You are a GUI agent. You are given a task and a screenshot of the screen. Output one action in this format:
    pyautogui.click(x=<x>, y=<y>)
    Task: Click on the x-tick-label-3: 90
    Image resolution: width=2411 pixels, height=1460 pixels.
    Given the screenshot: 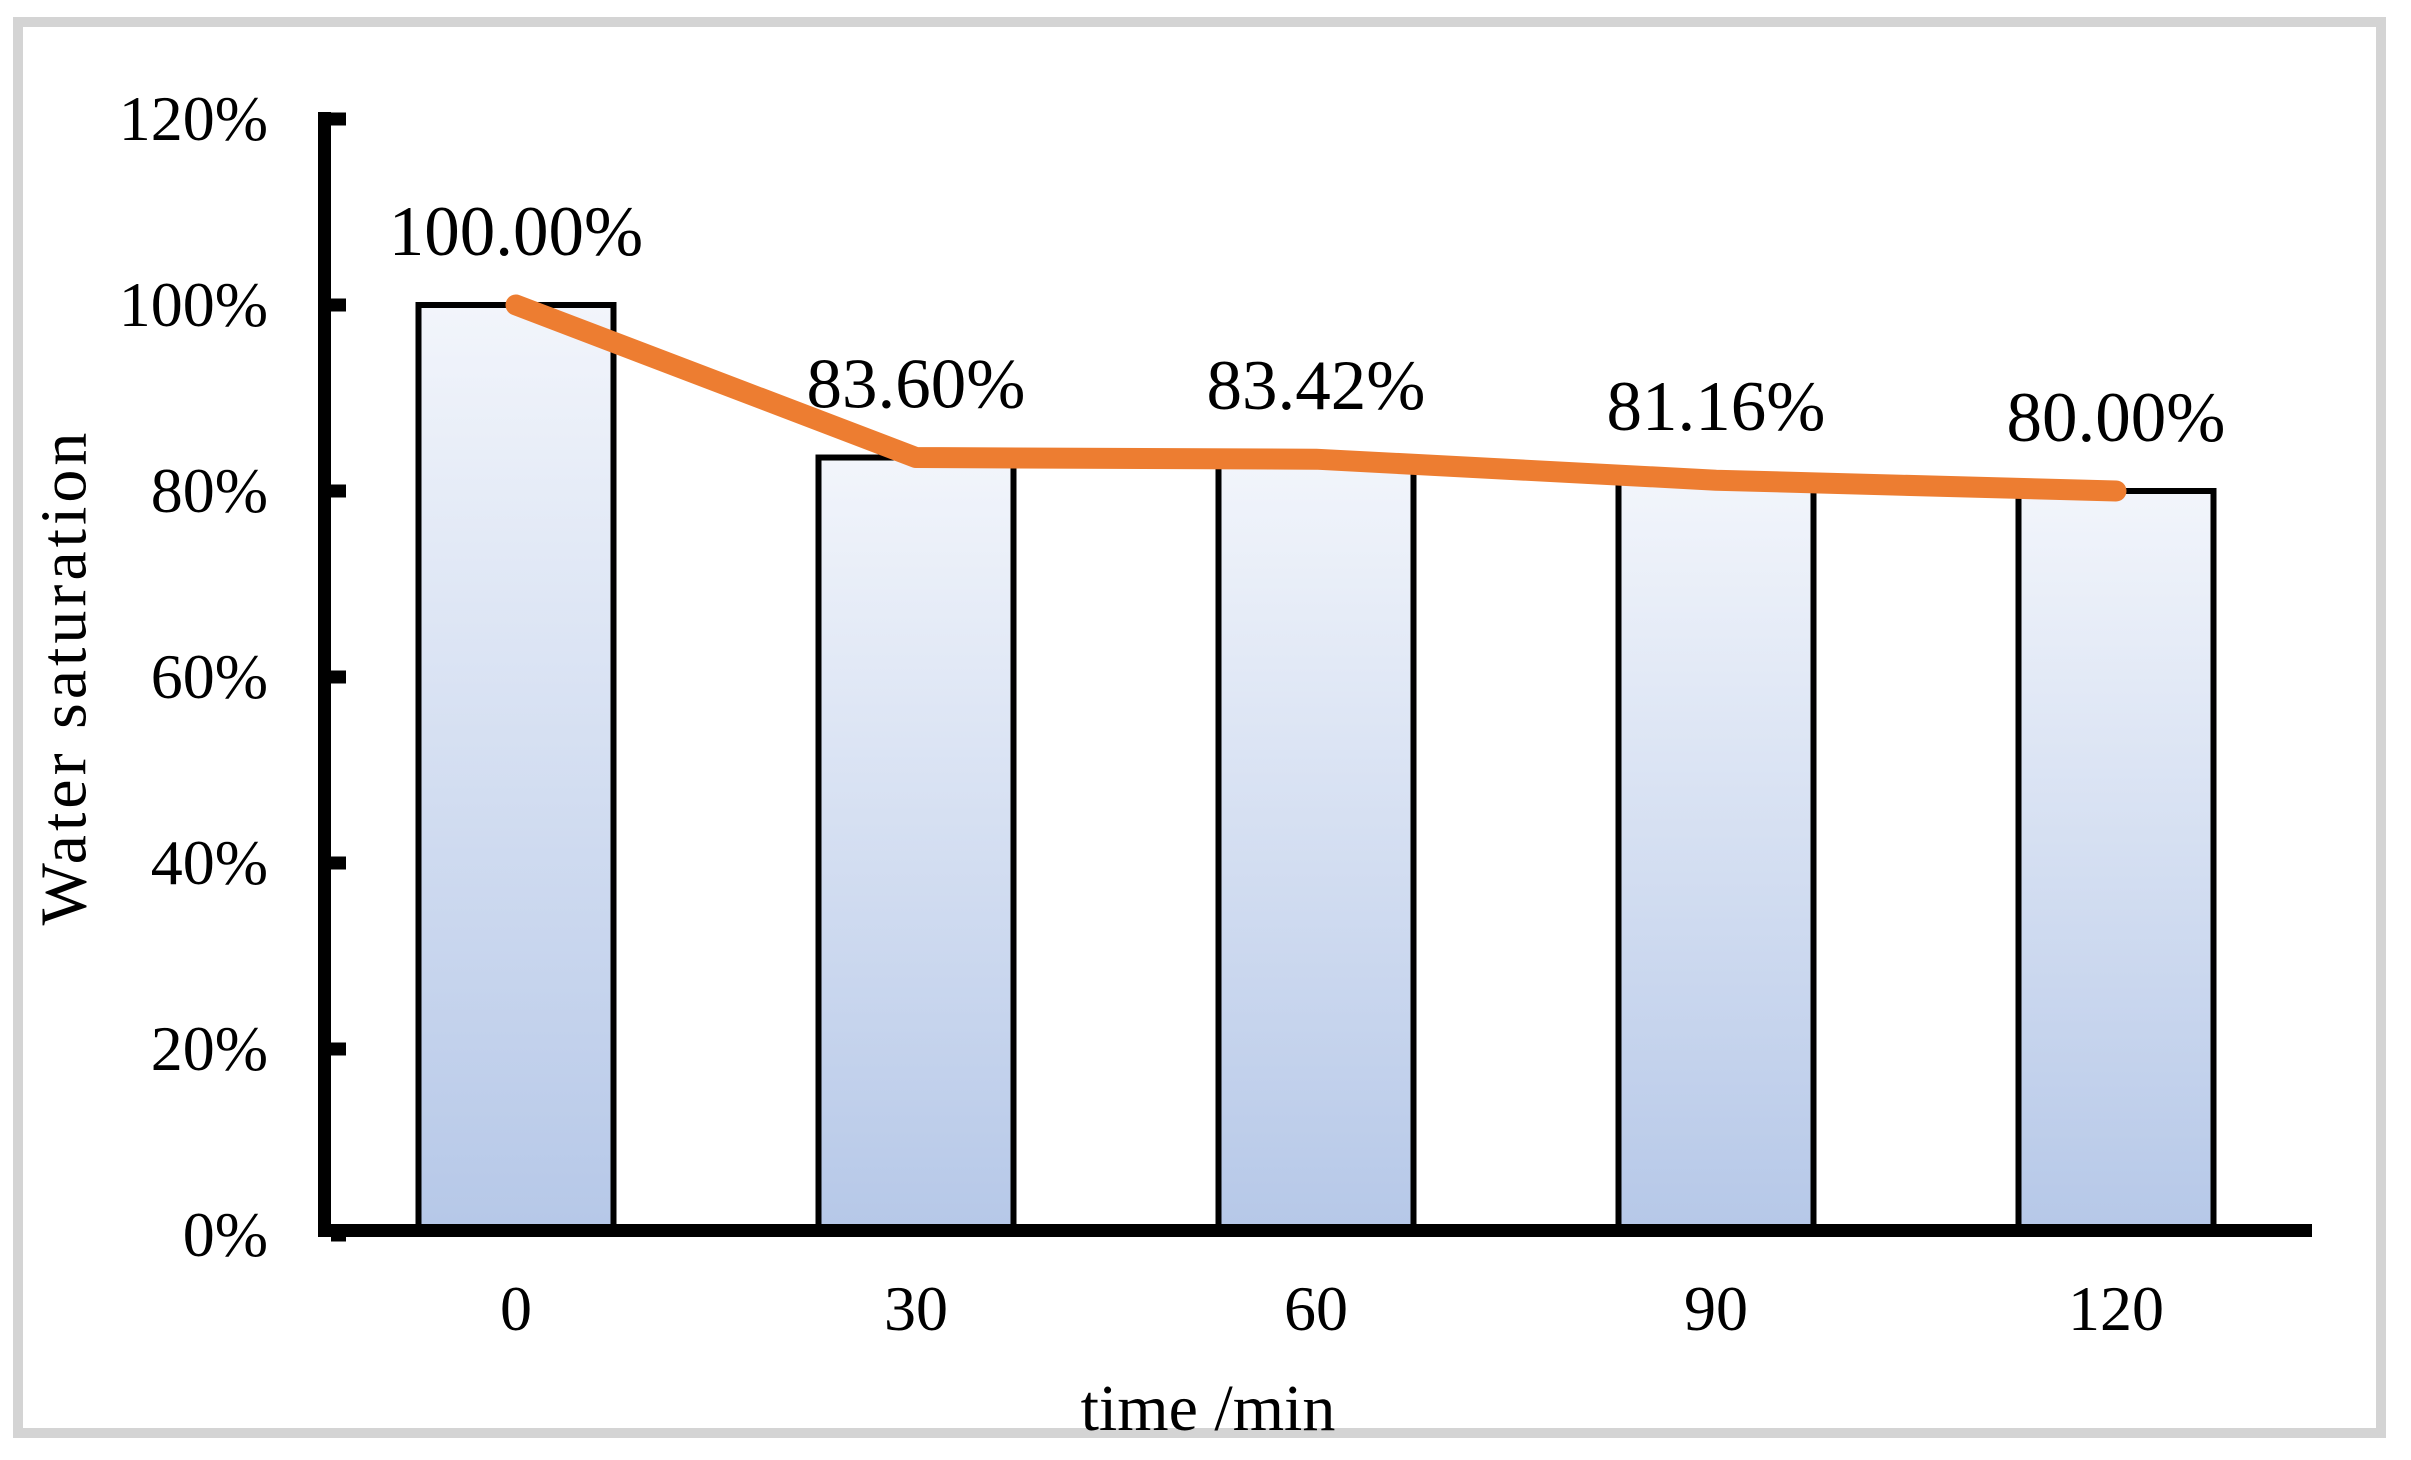 What is the action you would take?
    pyautogui.click(x=1716, y=1308)
    